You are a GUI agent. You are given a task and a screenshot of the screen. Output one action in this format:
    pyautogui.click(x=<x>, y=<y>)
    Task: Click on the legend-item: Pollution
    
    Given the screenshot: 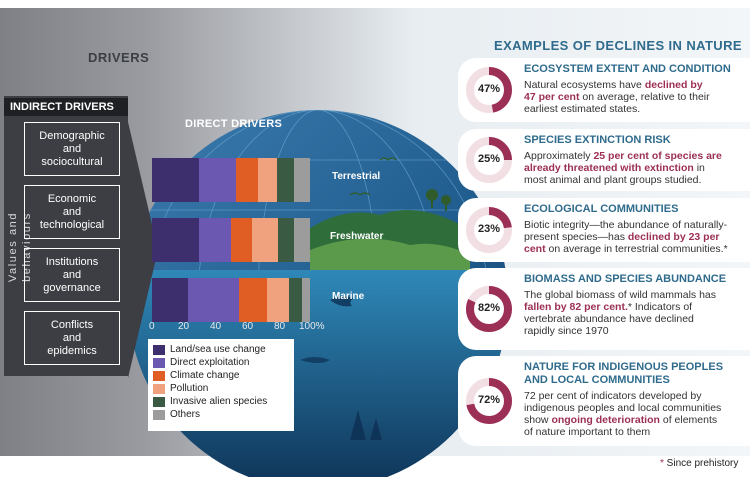 What is the action you would take?
    pyautogui.click(x=221, y=388)
    